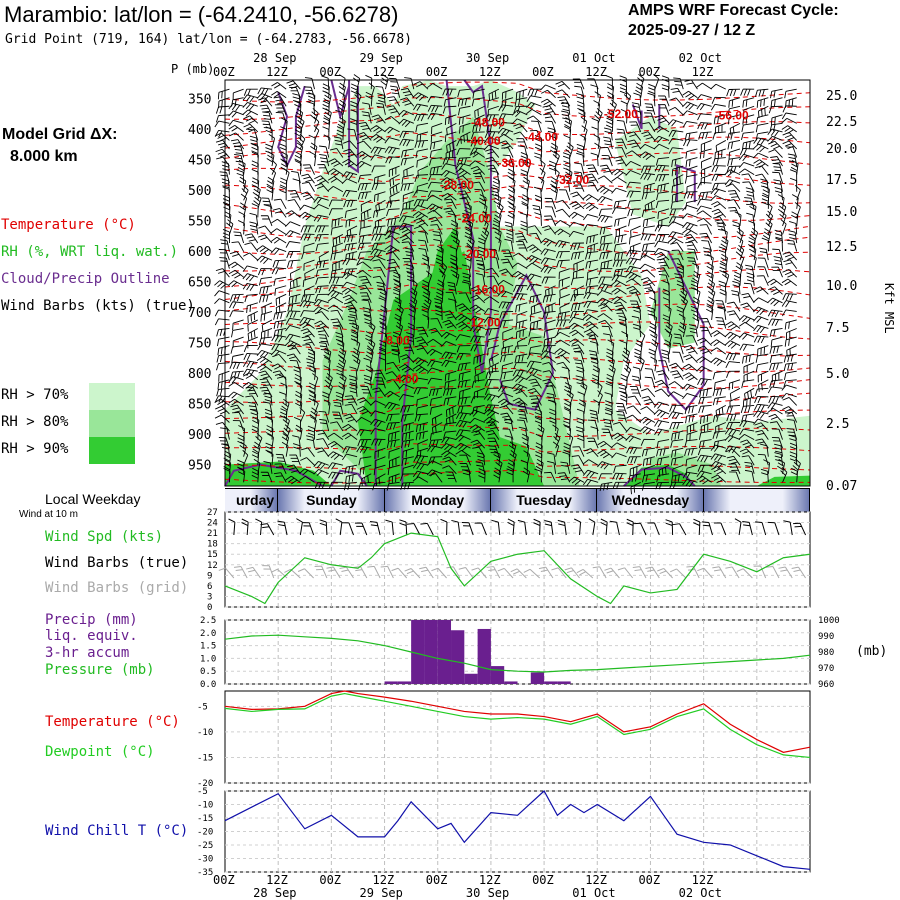 This screenshot has width=900, height=900. I want to click on pressure-tick-label: 1000, so click(829, 621).